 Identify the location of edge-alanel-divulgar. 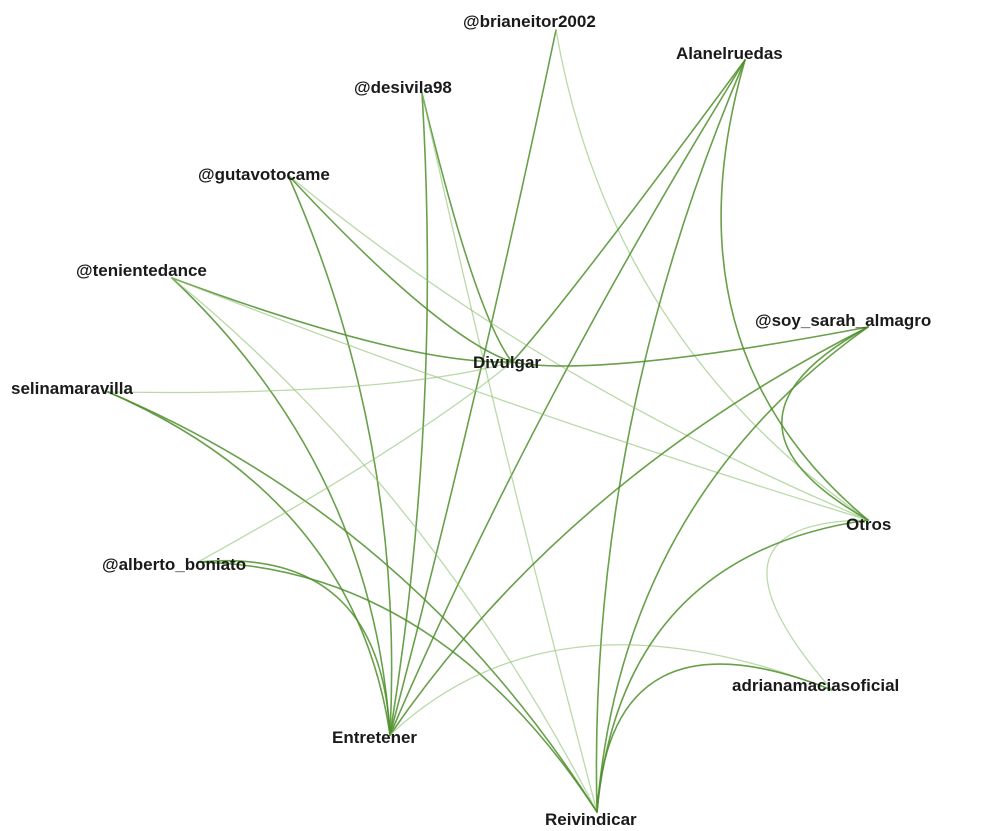
(628, 211).